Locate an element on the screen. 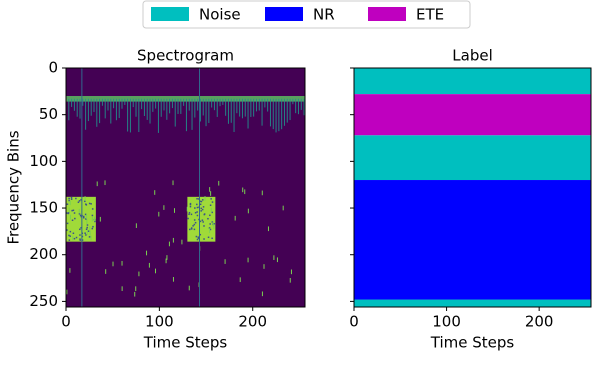 This screenshot has height=388, width=592. y-tick-label: 100 is located at coordinates (43, 161).